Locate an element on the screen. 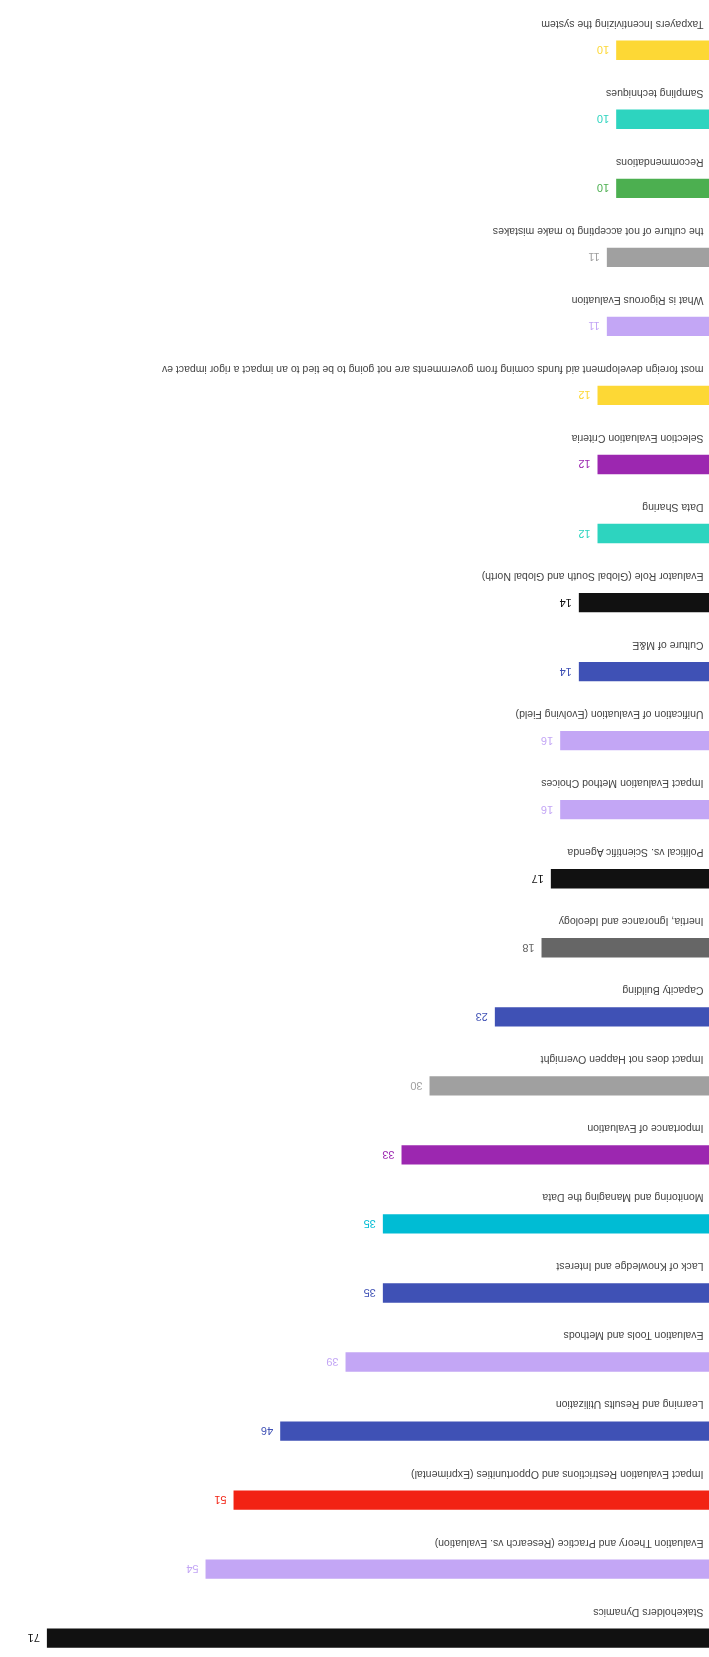 Image resolution: width=709 pixels, height=1657 pixels. y-tick-label: Impact Evaluation Restrictions and Opportunities (Exprimental) is located at coordinates (557, 1474).